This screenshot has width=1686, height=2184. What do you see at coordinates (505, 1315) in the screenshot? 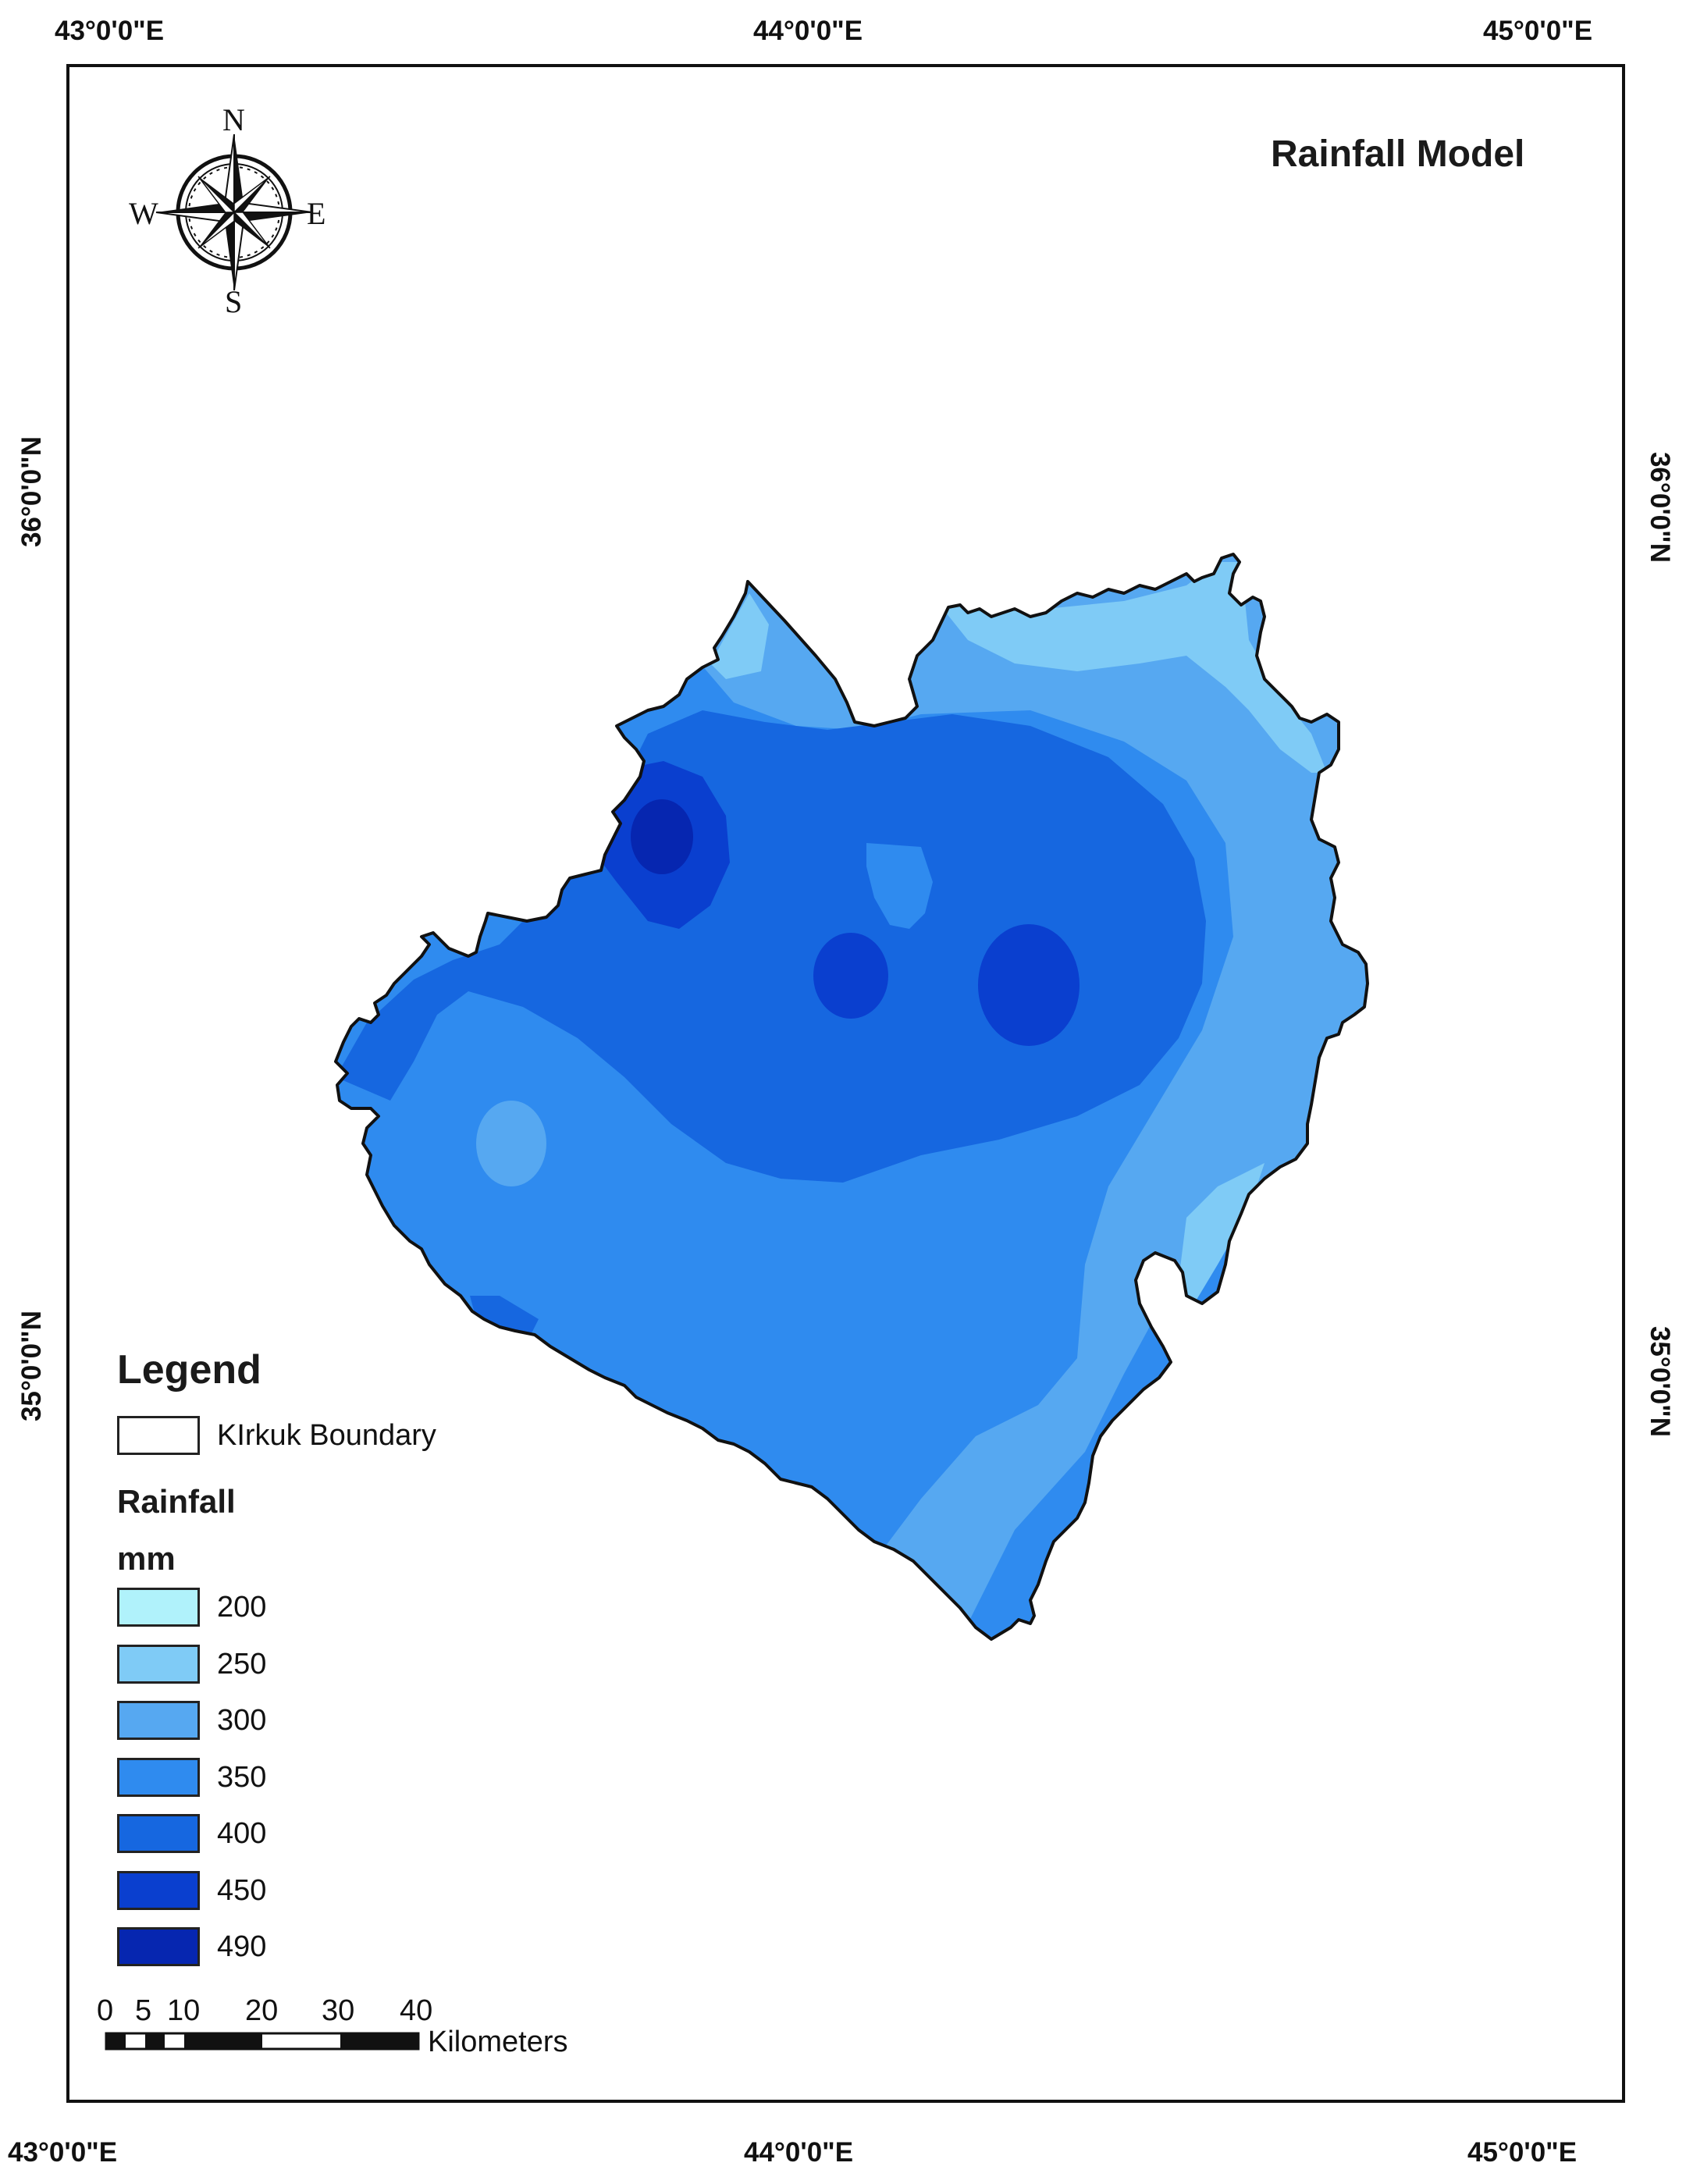
I see `zone-400-sw` at bounding box center [505, 1315].